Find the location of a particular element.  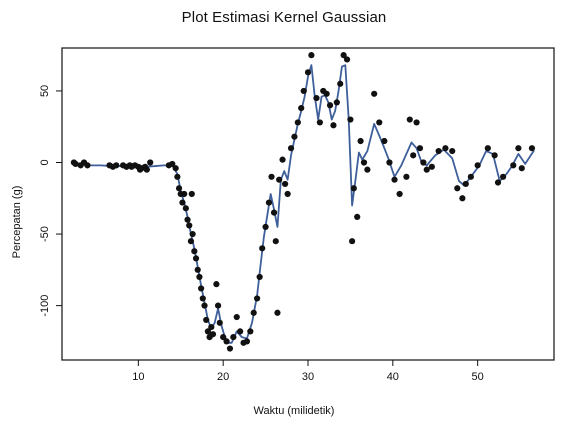

x-tick-label-30: 30 is located at coordinates (308, 377).